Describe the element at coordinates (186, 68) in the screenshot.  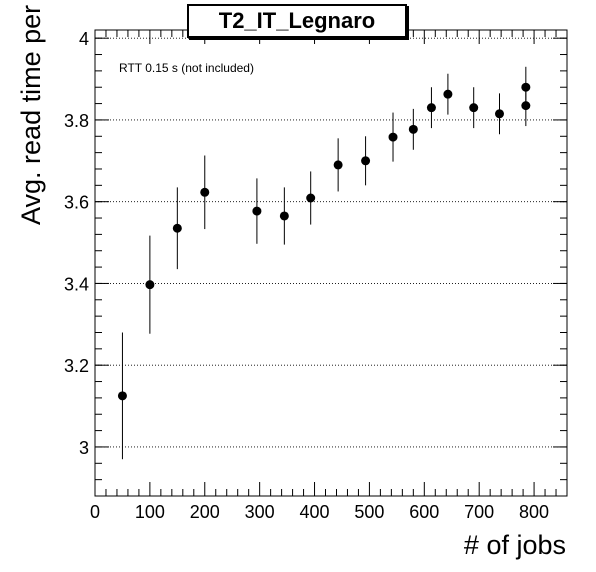
I see `rtt-annotation: RTT 0.15 s (not included)` at that location.